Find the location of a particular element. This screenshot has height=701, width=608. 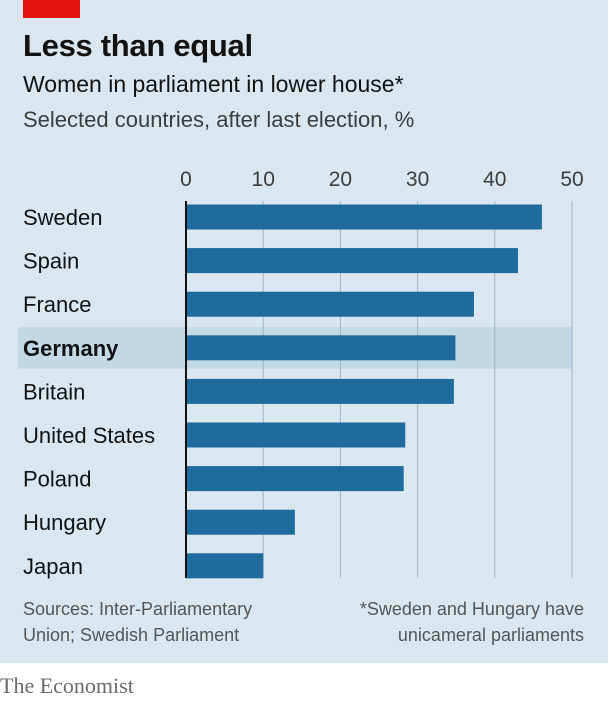

category-label: Spain is located at coordinates (51, 261).